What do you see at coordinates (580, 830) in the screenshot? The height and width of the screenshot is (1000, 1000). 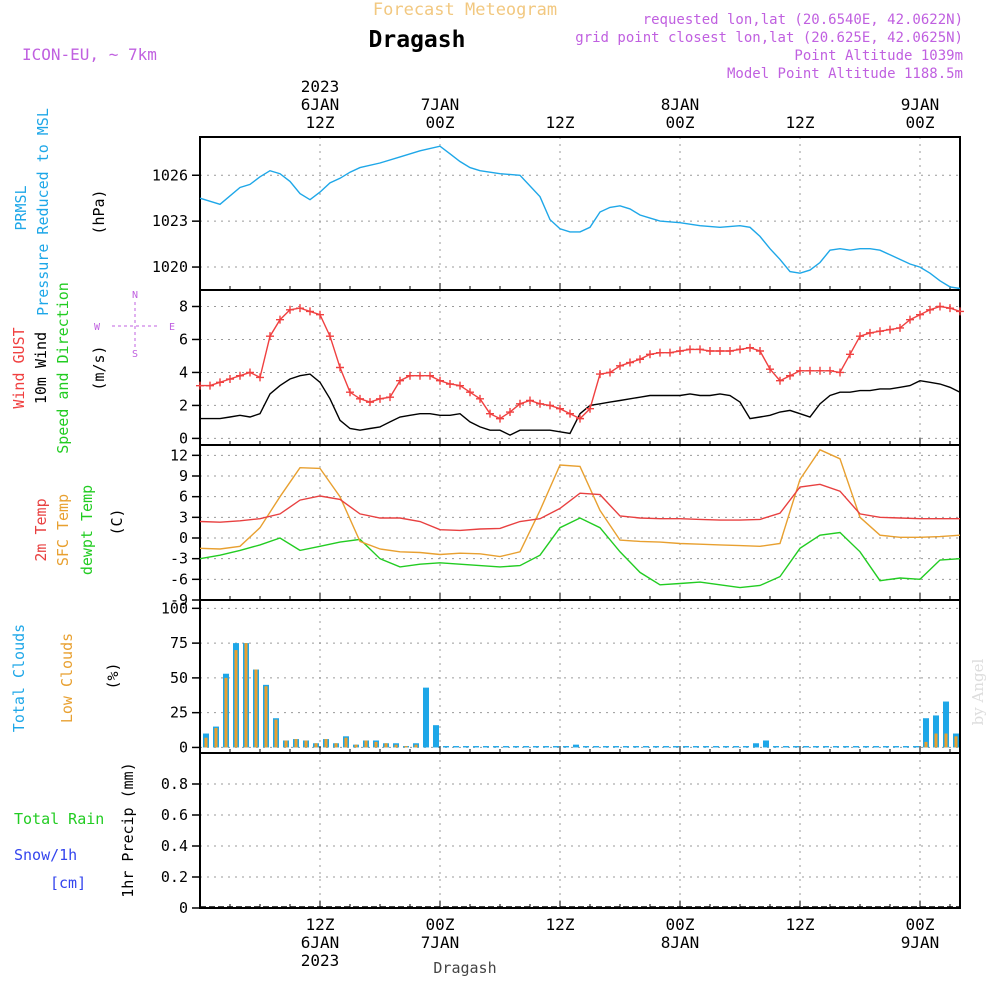 I see `precip-frame` at bounding box center [580, 830].